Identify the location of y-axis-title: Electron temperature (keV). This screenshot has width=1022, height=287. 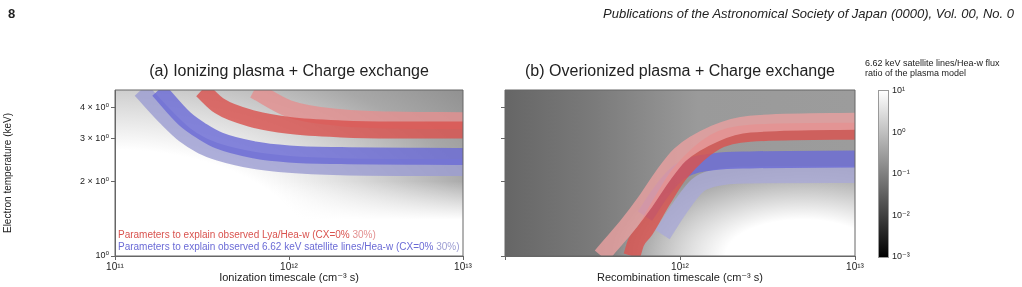
(7, 173).